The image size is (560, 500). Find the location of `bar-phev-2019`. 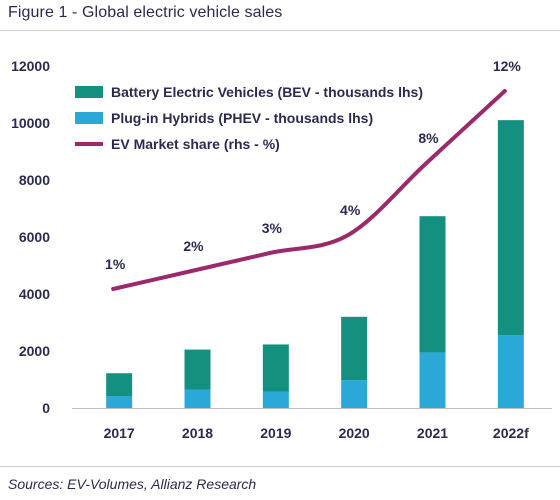

bar-phev-2019 is located at coordinates (275, 399).